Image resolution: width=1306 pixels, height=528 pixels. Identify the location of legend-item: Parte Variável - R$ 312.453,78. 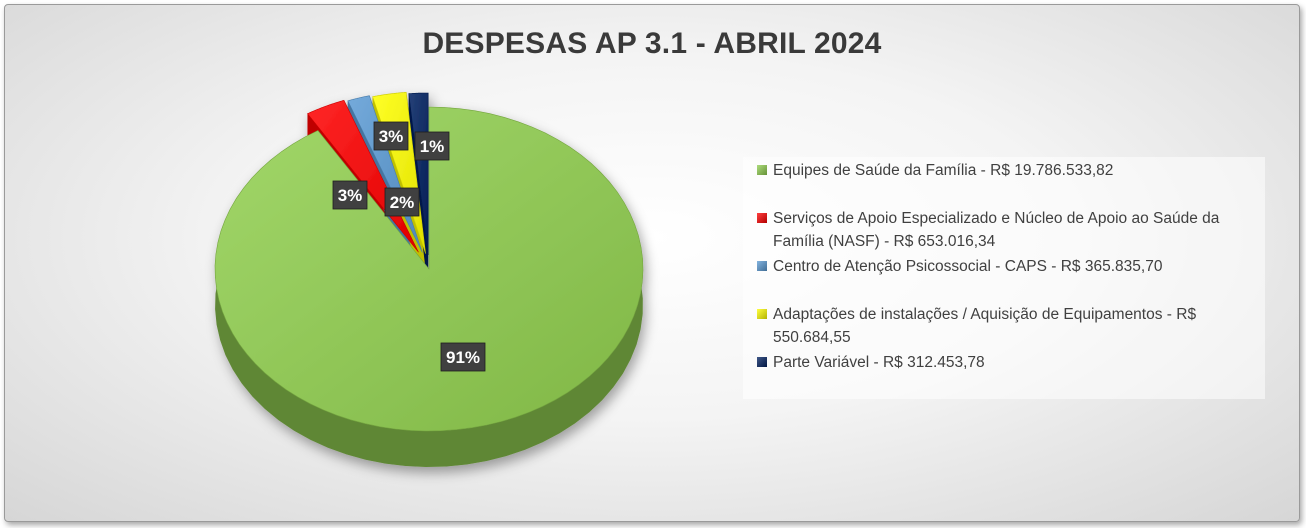
(1008, 362).